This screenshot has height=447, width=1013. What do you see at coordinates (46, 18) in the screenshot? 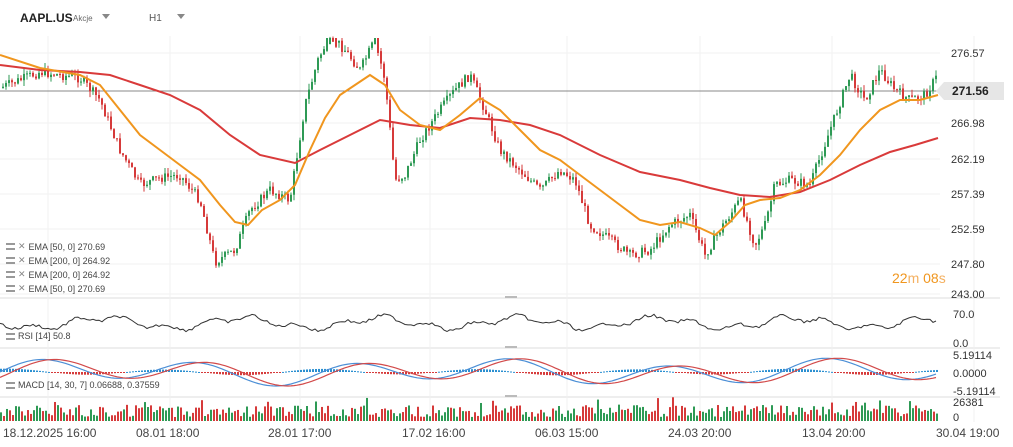
I see `symbol-label: AAPL.US` at bounding box center [46, 18].